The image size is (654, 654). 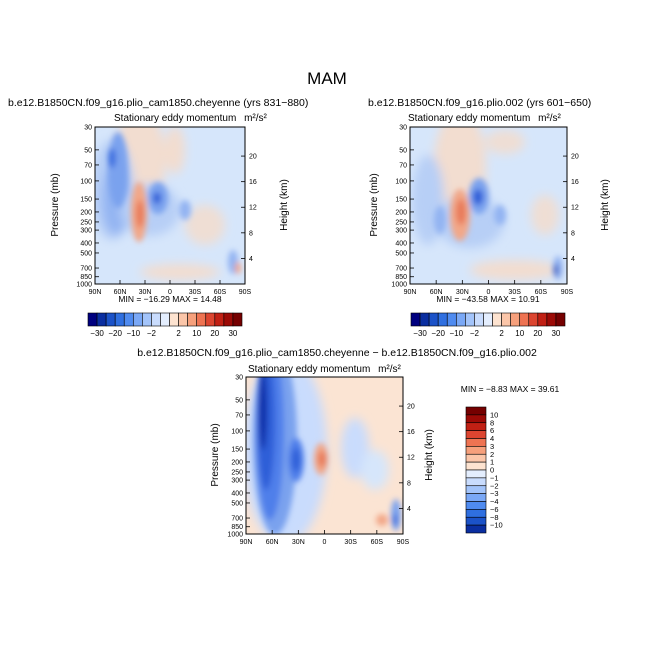 What do you see at coordinates (494, 477) in the screenshot?
I see `colorbar-label: −1` at bounding box center [494, 477].